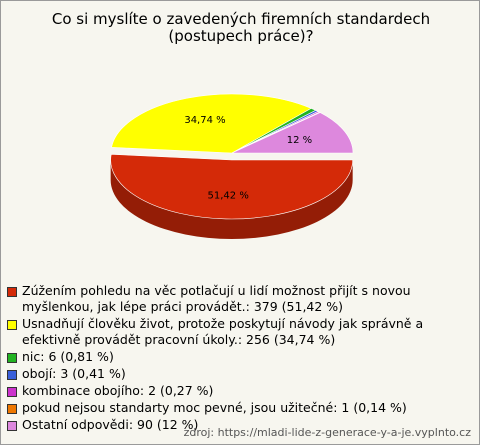 The image size is (480, 445). Describe the element at coordinates (110, 424) in the screenshot. I see `legend-label: Ostatní odpovědi: 90 (12 %)` at that location.